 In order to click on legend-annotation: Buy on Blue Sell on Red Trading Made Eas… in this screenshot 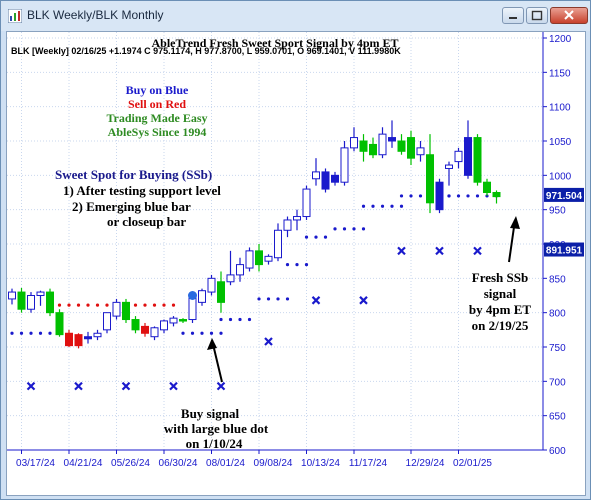, I will do `click(156, 111)`.